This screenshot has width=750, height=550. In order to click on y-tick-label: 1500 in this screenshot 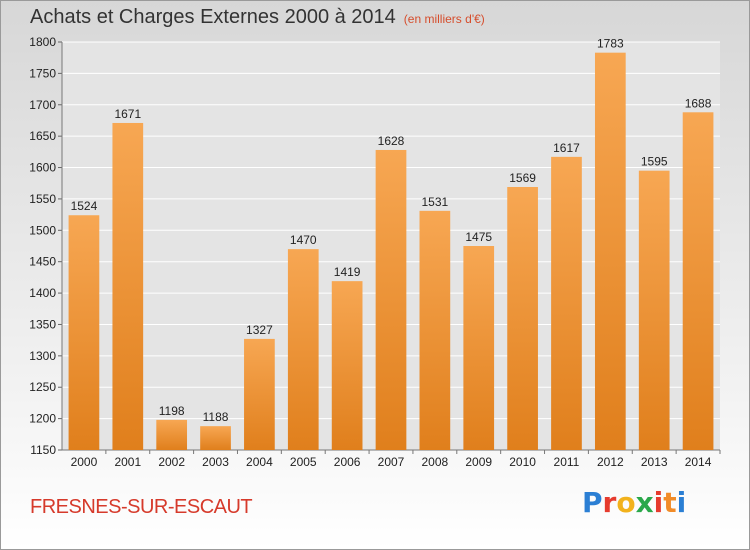, I will do `click(42, 230)`.